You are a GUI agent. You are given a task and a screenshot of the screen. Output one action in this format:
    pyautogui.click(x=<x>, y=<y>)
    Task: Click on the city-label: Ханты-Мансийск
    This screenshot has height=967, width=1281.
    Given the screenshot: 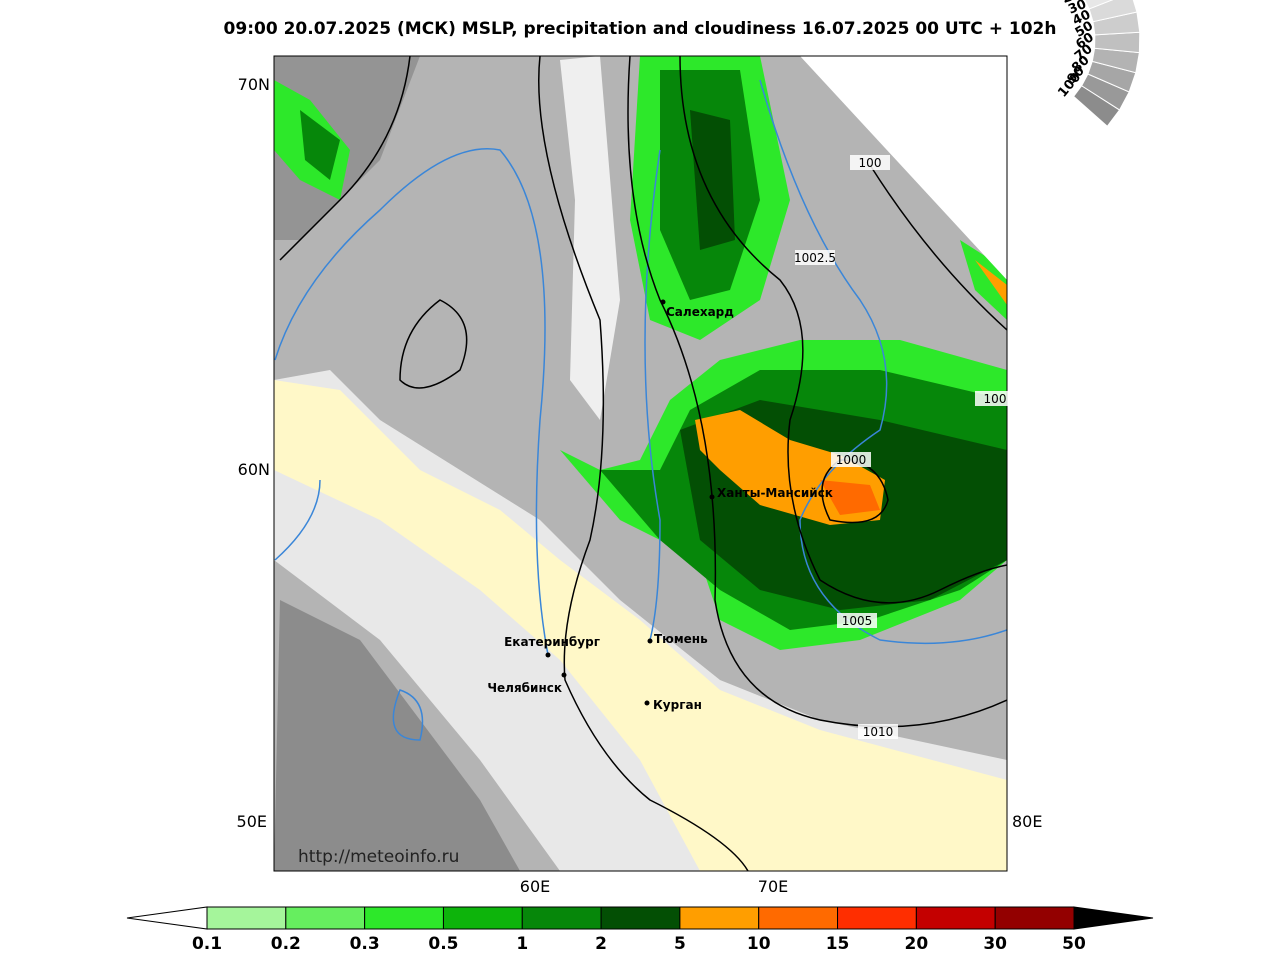 What is the action you would take?
    pyautogui.click(x=775, y=493)
    